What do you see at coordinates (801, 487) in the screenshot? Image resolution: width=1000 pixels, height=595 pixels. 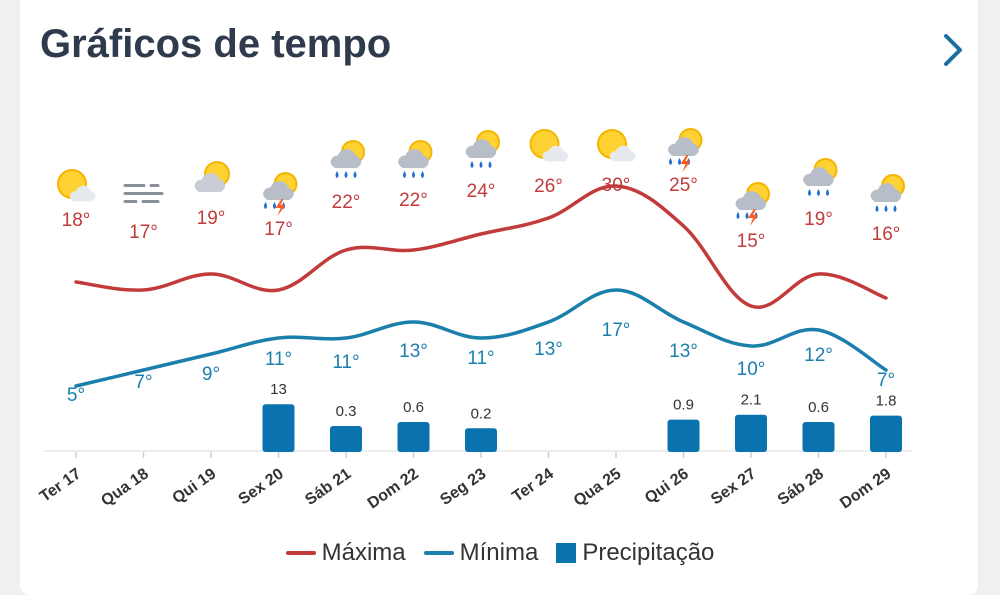 I see `x-tick-label: Sáb 28` at bounding box center [801, 487].